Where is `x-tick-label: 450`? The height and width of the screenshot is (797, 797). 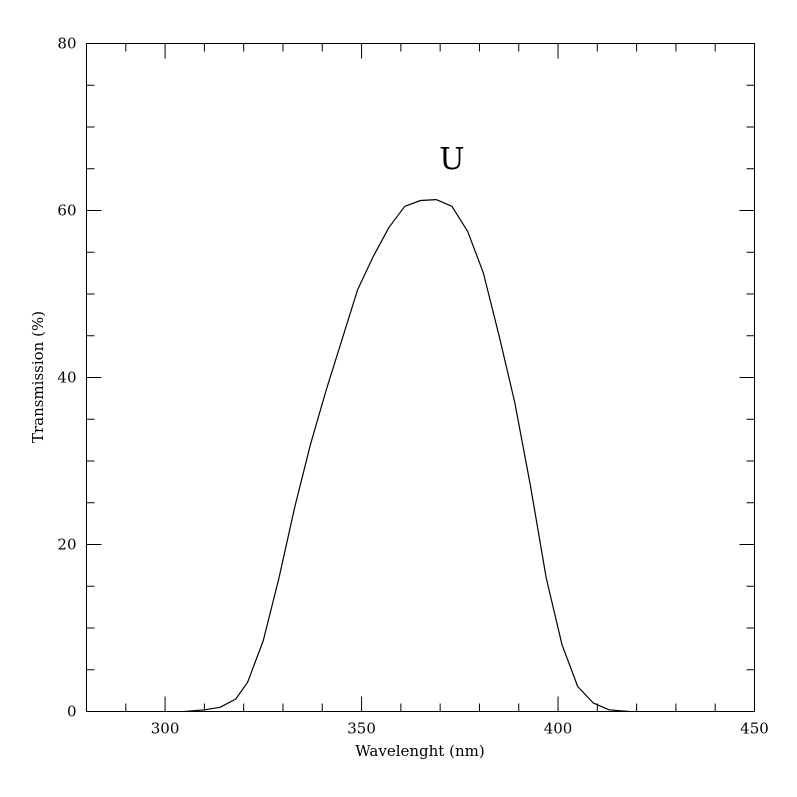
x-tick-label: 450 is located at coordinates (754, 729).